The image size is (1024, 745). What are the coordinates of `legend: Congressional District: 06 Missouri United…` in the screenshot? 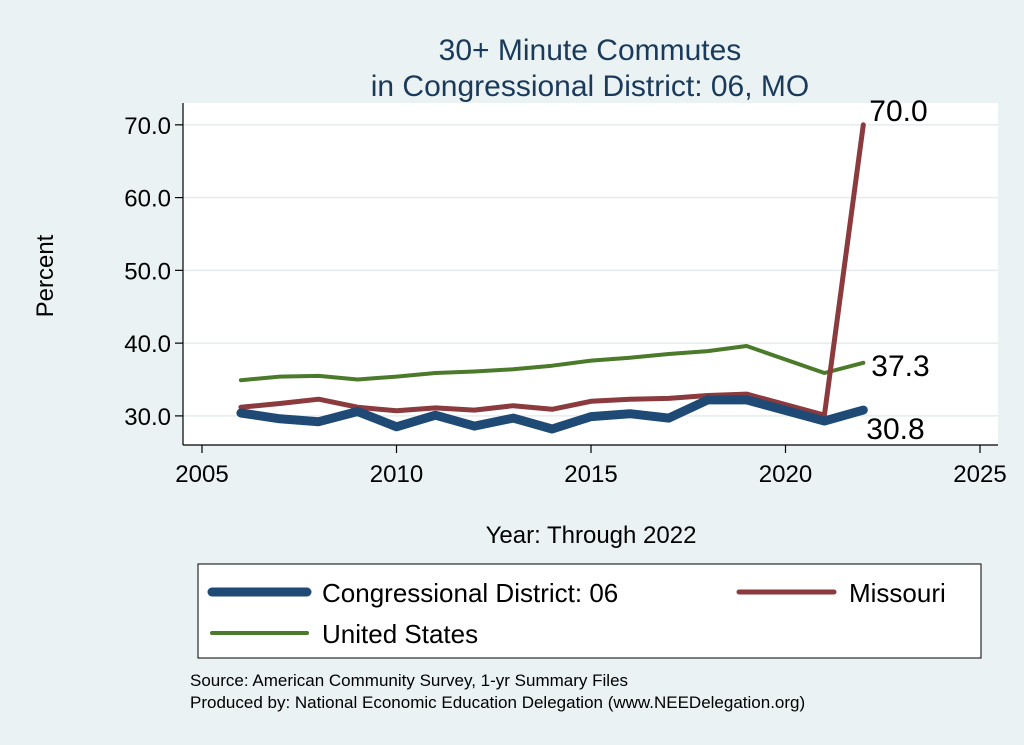 It's located at (576, 613).